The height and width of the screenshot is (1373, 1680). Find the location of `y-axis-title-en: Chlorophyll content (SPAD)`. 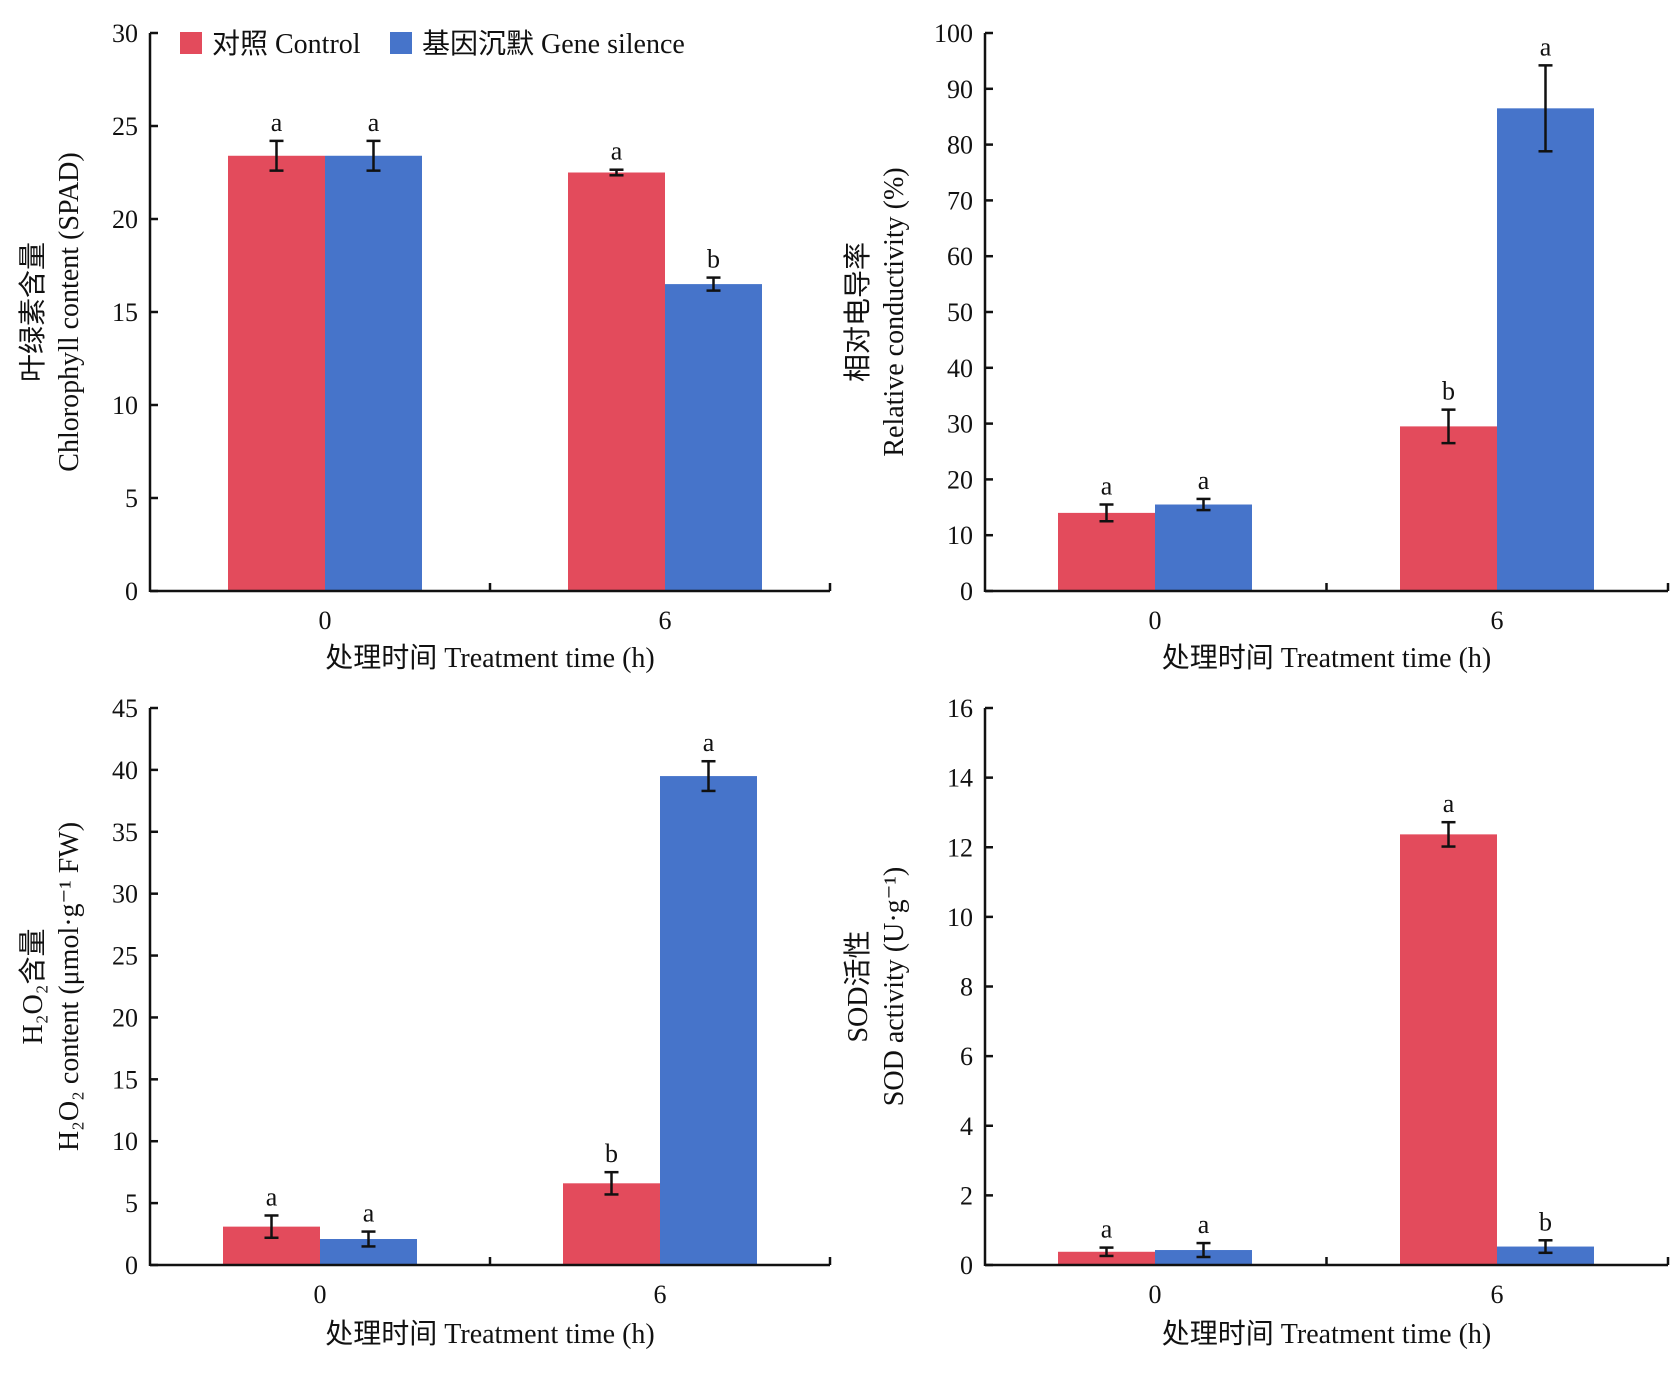

y-axis-title-en: Chlorophyll content (SPAD) is located at coordinates (69, 311).